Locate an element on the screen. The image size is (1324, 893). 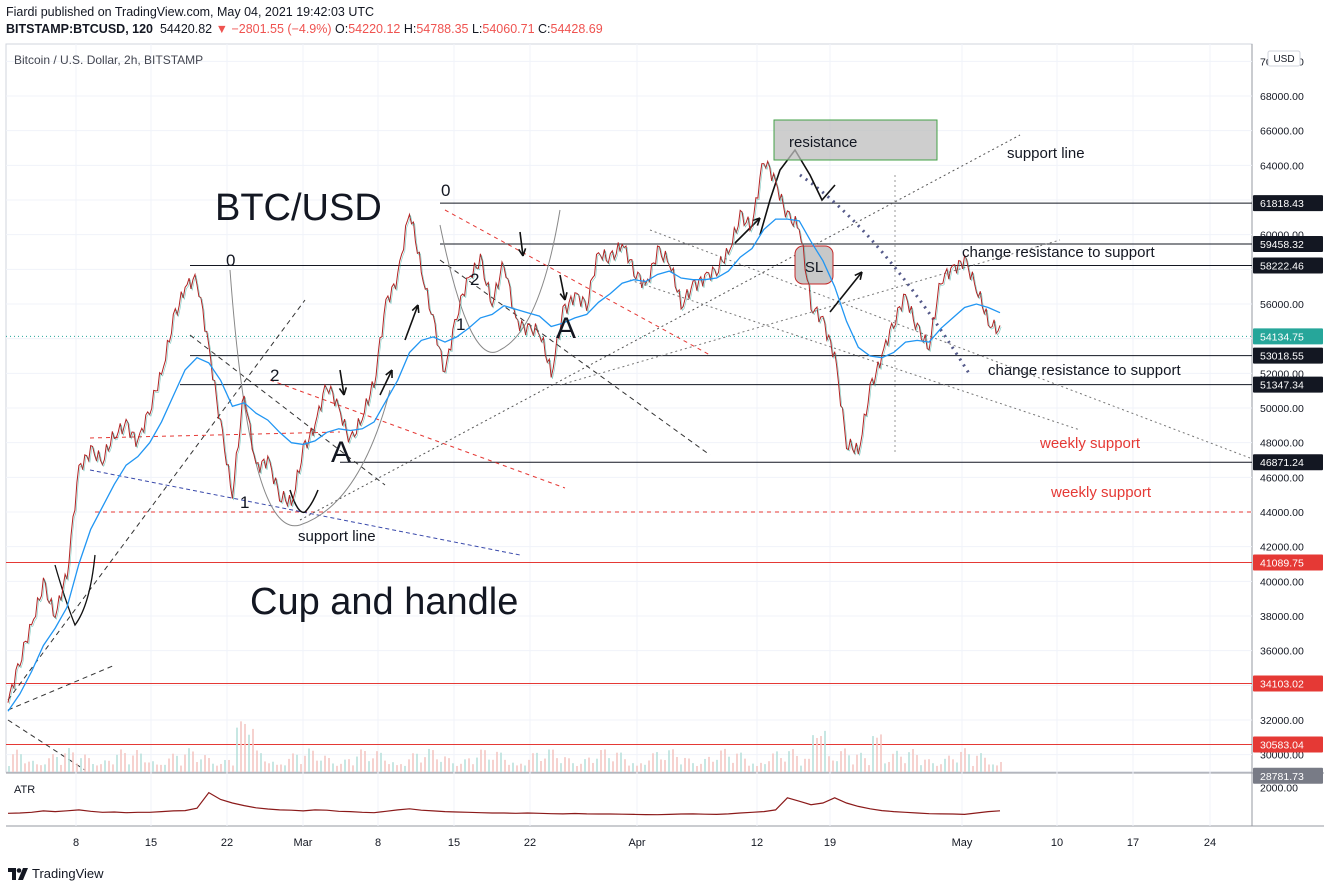
annotation-change-2: change resistance to support is located at coordinates (1084, 370).